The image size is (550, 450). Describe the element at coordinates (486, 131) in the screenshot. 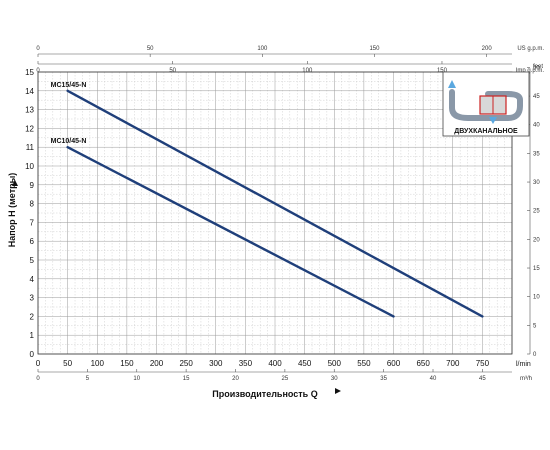

I see `inset-caption: ДВУХКАНАЛЬНОЕ` at that location.